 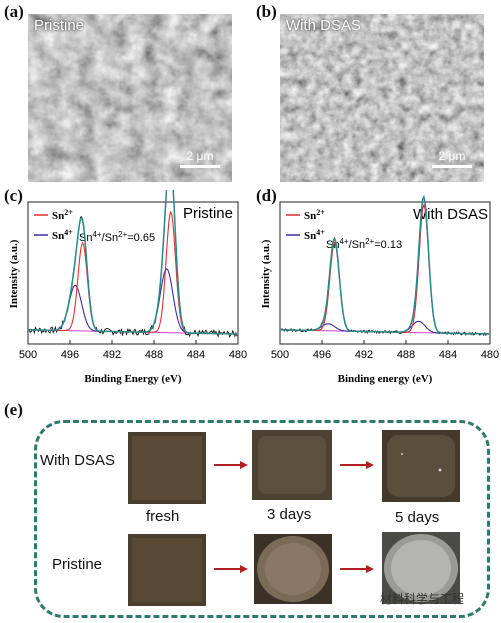 What do you see at coordinates (417, 517) in the screenshot?
I see `time-label-5-days: 5 days` at bounding box center [417, 517].